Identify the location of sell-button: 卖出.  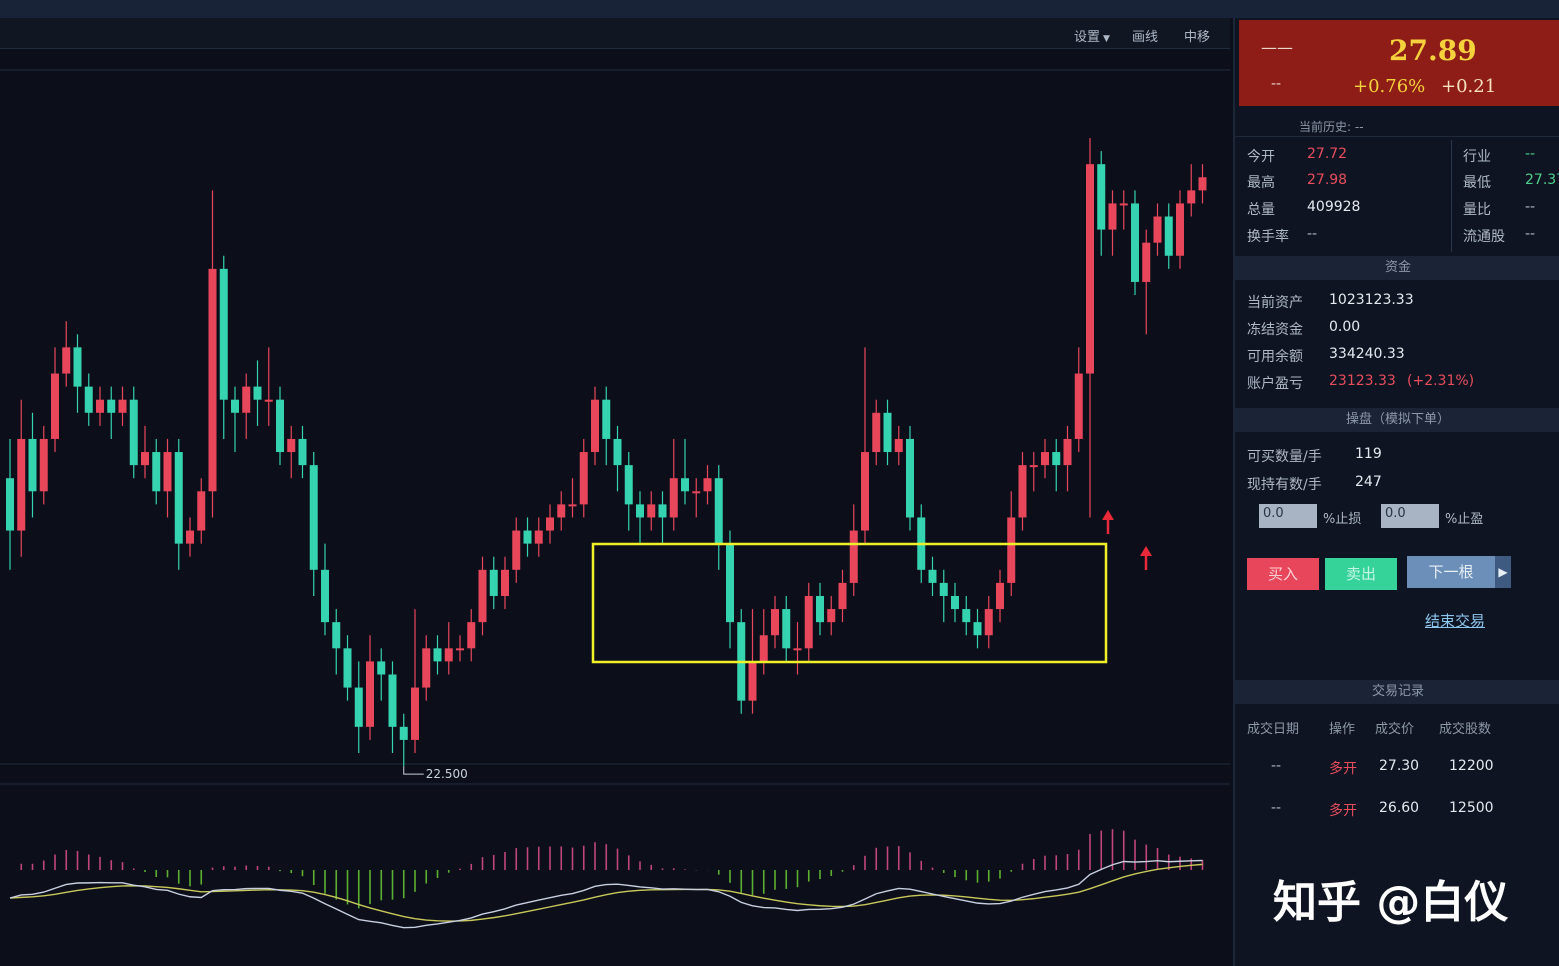
(1361, 574).